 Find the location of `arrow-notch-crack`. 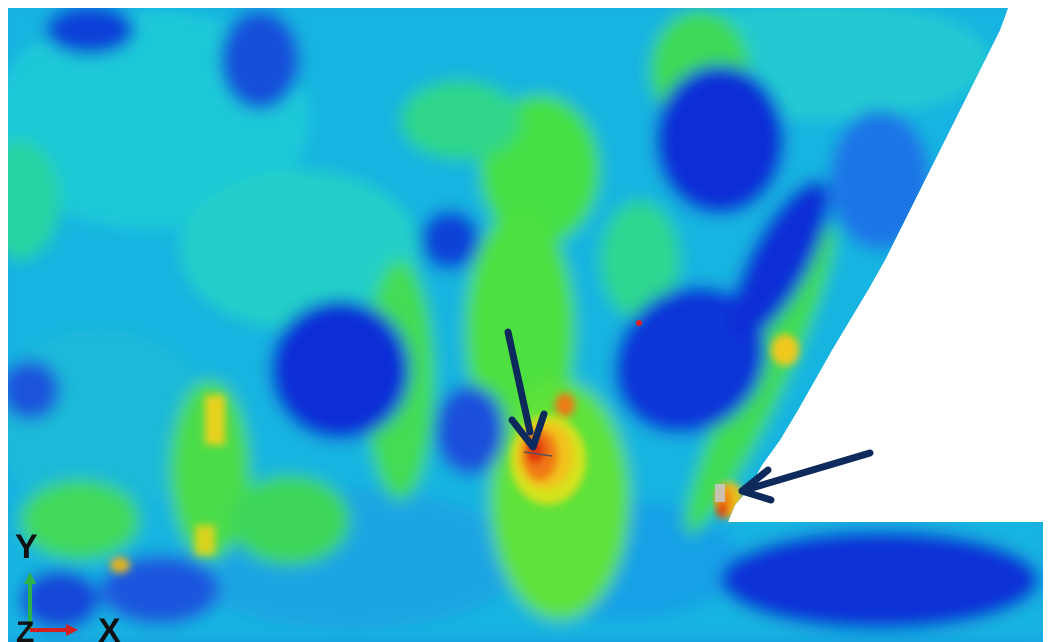

arrow-notch-crack is located at coordinates (806, 476).